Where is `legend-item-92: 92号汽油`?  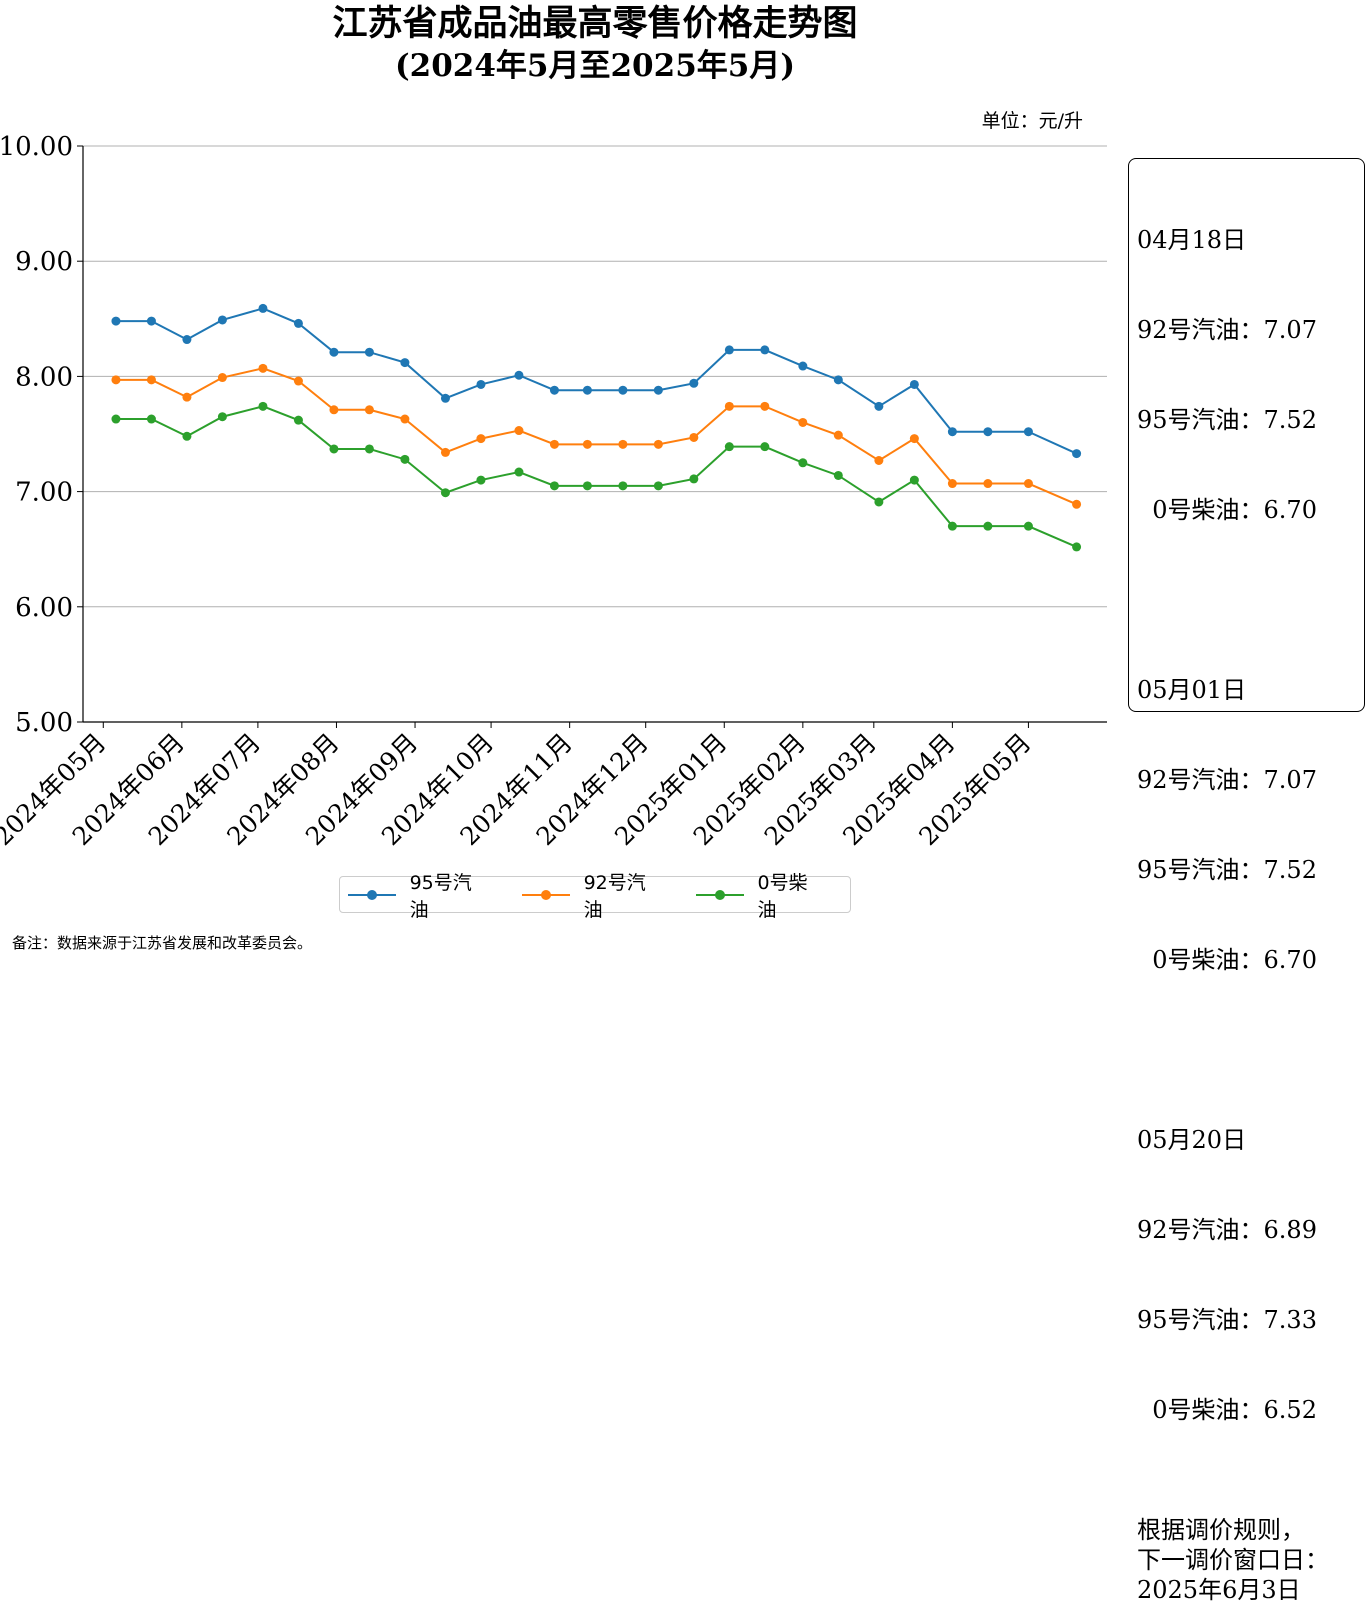 legend-item-92: 92号汽油 is located at coordinates (593, 895).